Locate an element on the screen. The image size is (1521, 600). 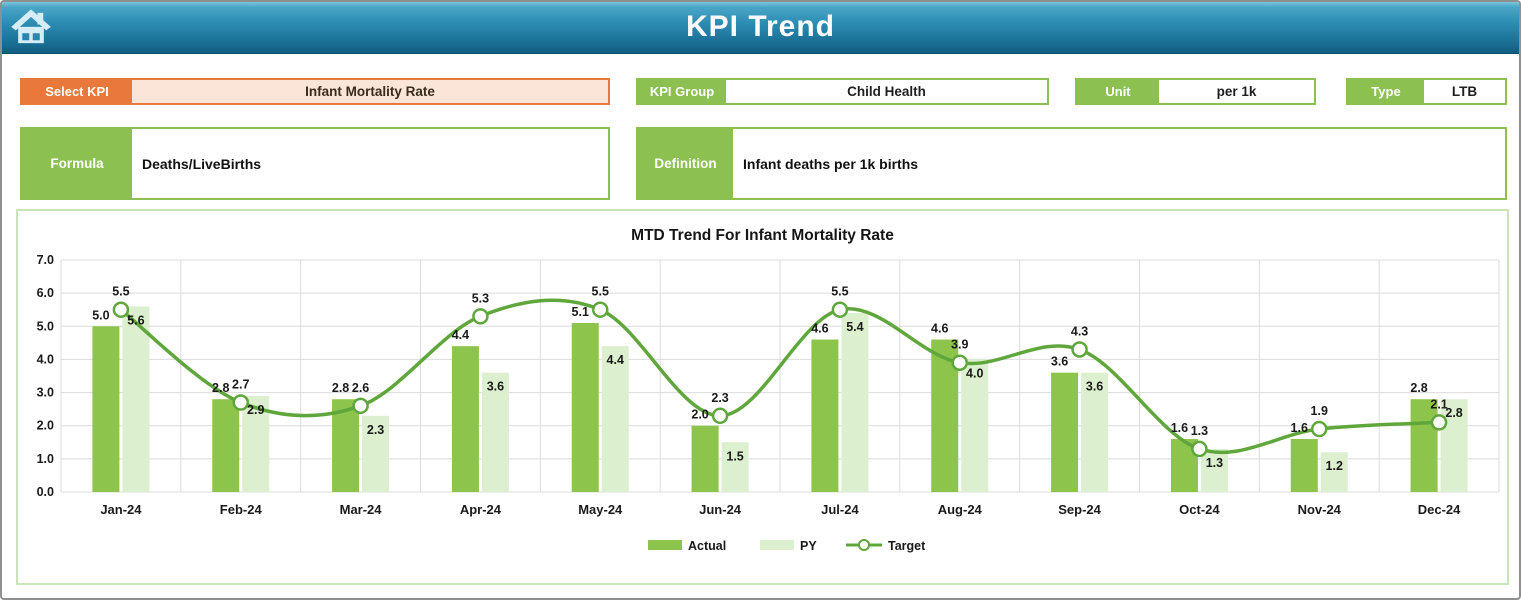
label-actual: 2.0 is located at coordinates (699, 415).